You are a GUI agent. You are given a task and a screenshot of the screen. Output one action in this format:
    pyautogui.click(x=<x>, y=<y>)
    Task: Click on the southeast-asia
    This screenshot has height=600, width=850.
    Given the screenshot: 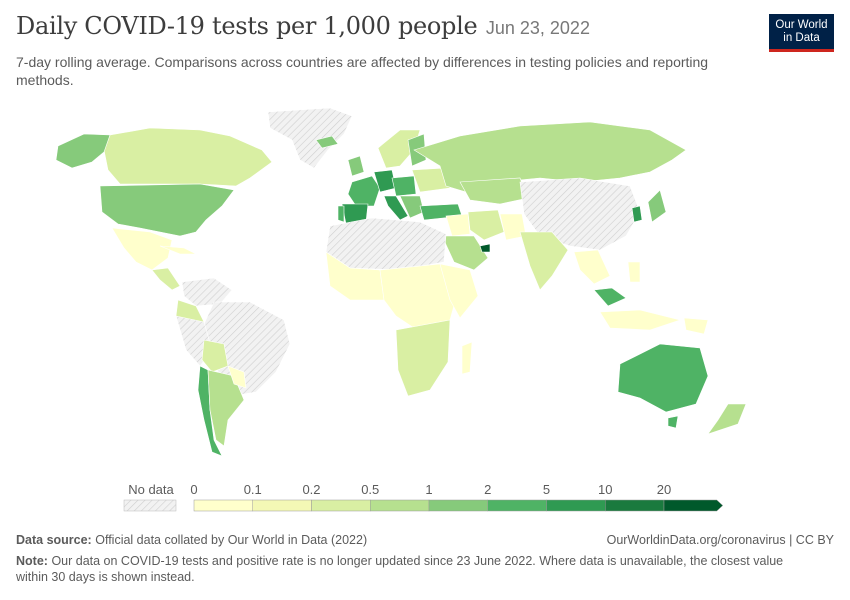 What is the action you would take?
    pyautogui.click(x=592, y=267)
    